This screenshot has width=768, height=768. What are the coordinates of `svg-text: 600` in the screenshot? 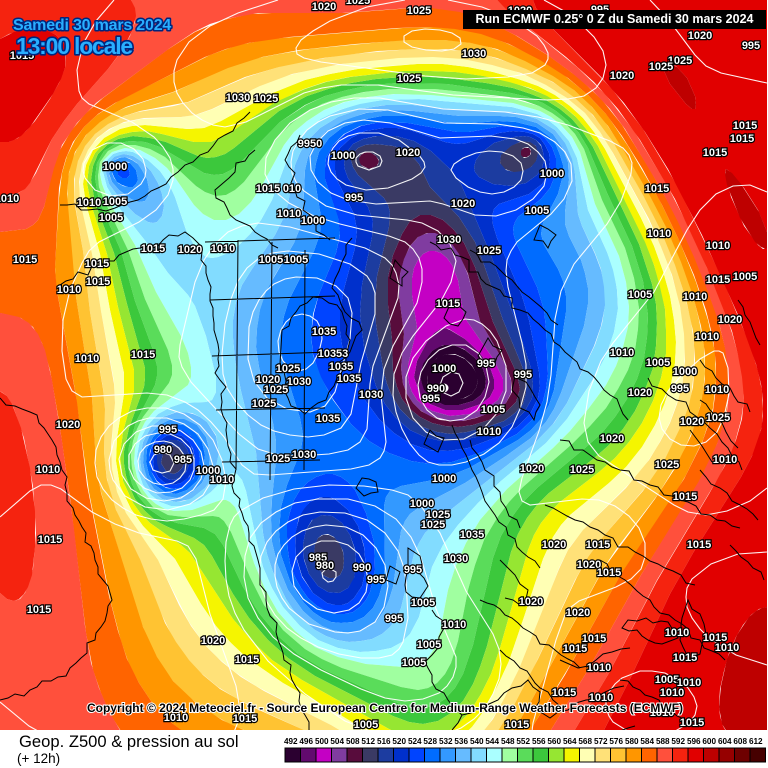 It's located at (709, 741).